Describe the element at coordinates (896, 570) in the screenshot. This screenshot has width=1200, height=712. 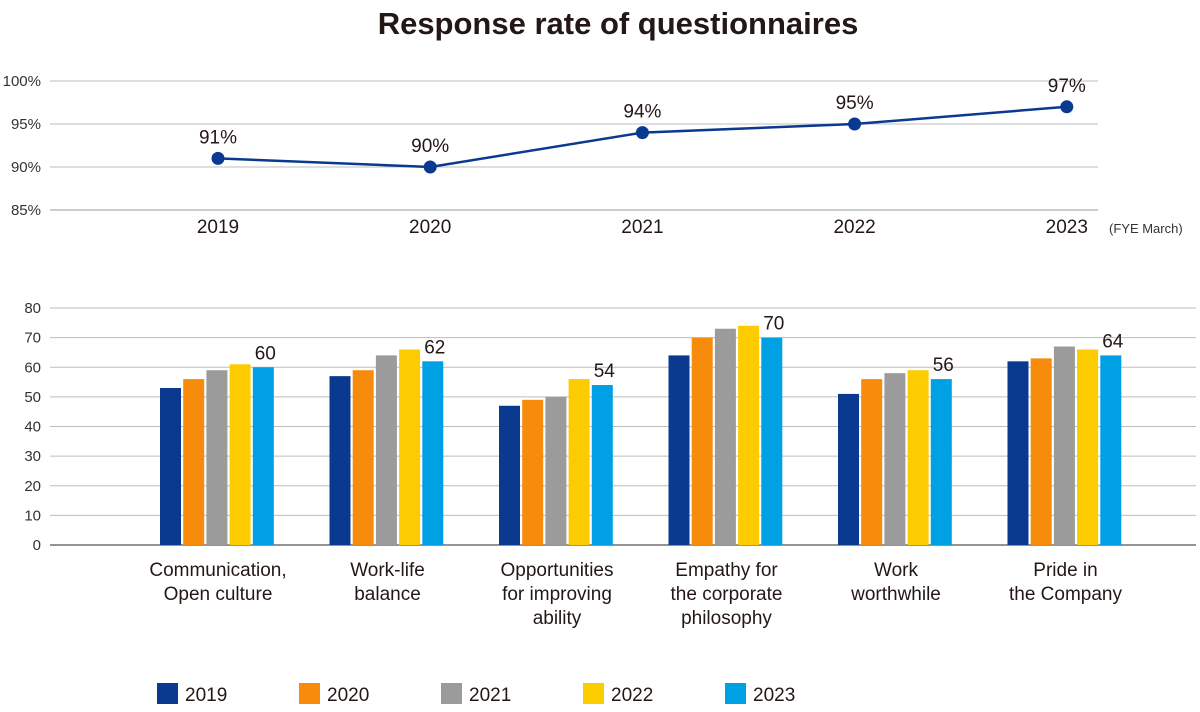
I see `category-label: Work` at that location.